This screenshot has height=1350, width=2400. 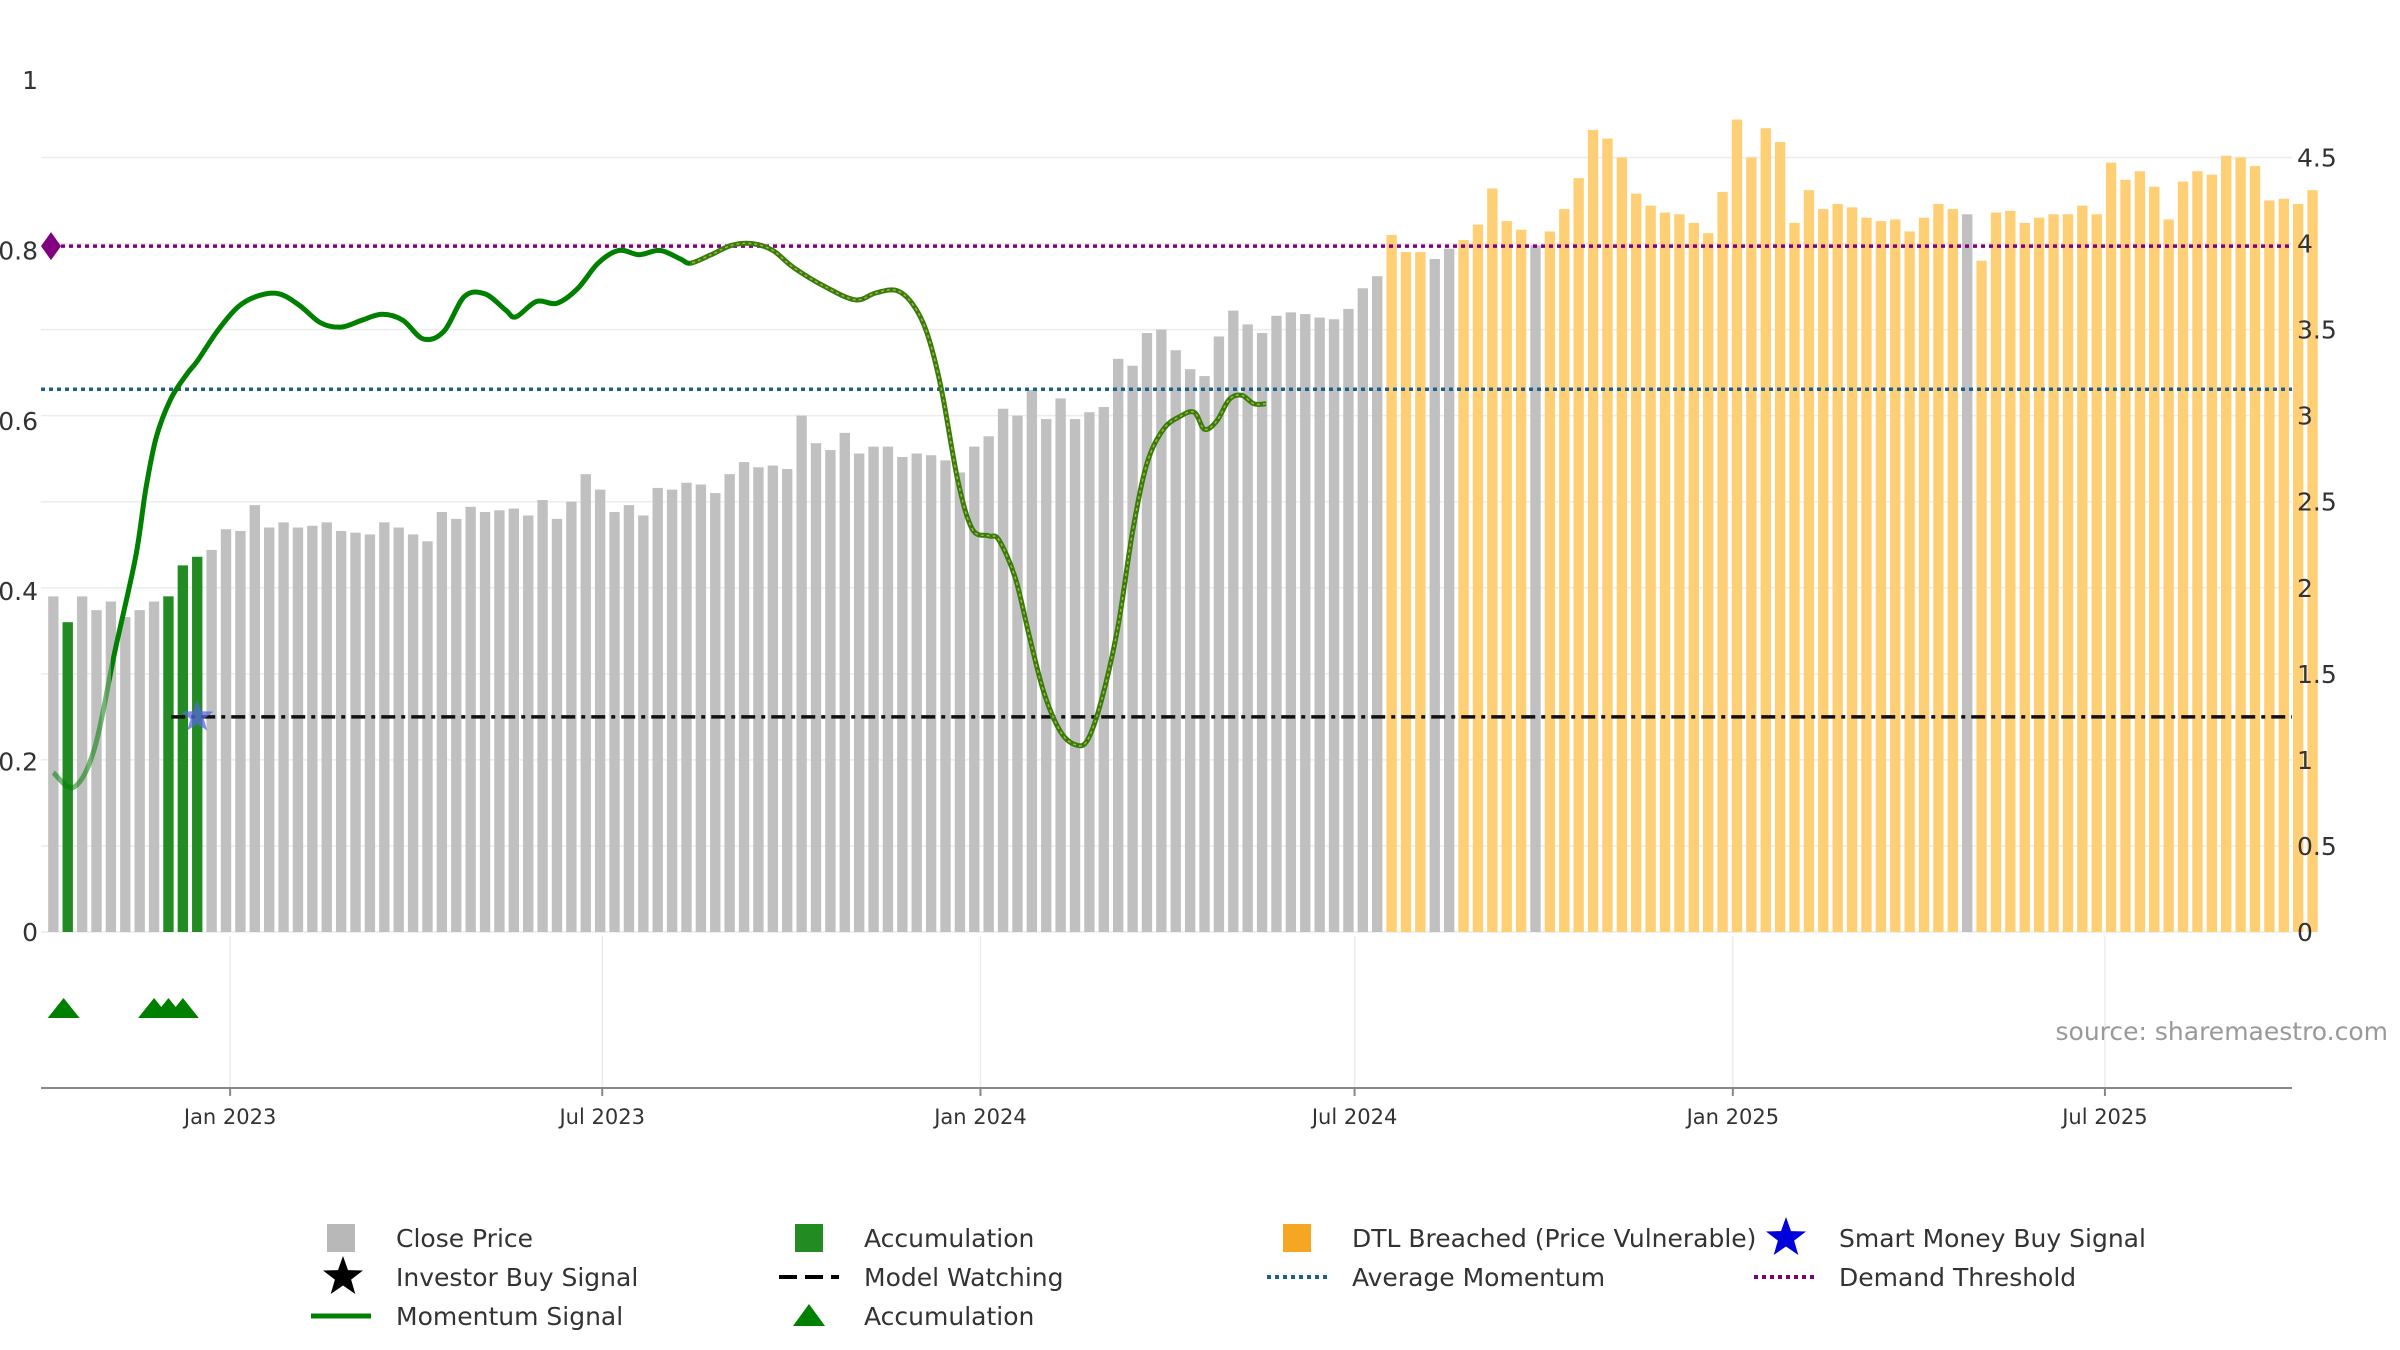 What do you see at coordinates (19, 591) in the screenshot?
I see `left-tick-label: 0.4` at bounding box center [19, 591].